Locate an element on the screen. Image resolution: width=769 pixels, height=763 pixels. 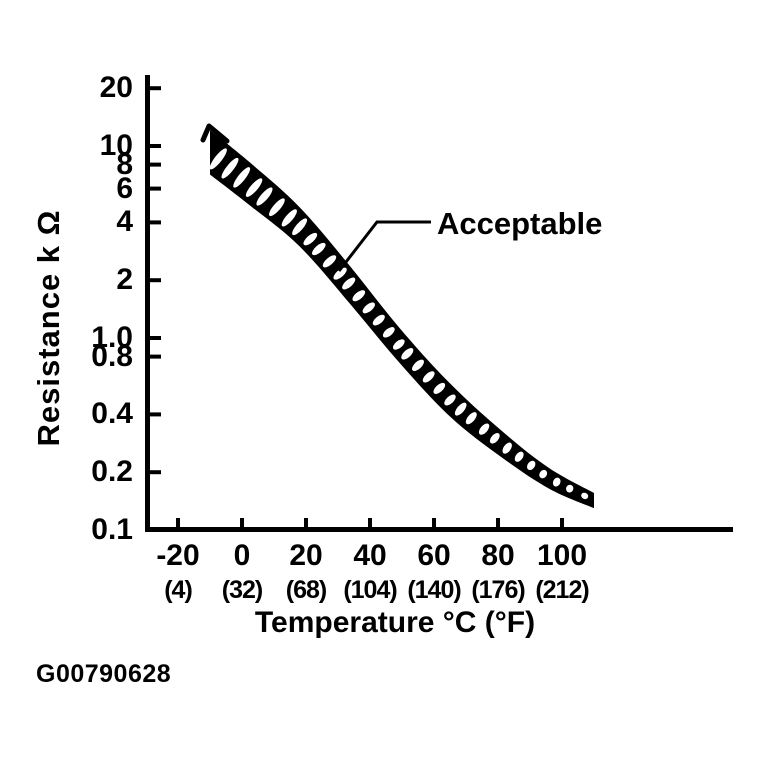
y-tick-label: 20 is located at coordinates (116, 88).